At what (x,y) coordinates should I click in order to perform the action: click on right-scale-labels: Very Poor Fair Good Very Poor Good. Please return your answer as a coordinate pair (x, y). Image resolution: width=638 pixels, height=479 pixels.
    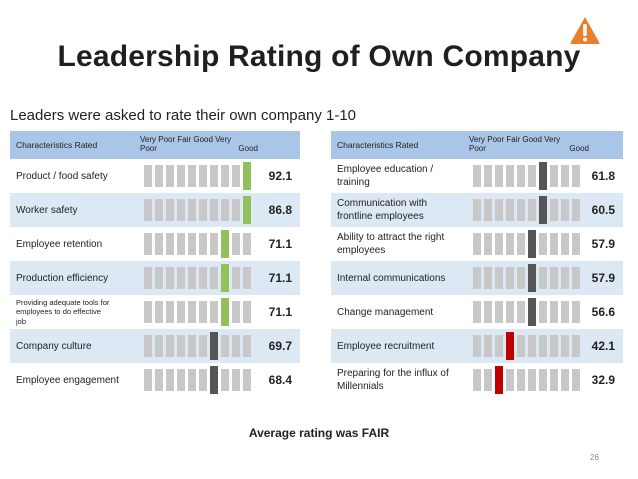
    Looking at the image, I should click on (529, 144).